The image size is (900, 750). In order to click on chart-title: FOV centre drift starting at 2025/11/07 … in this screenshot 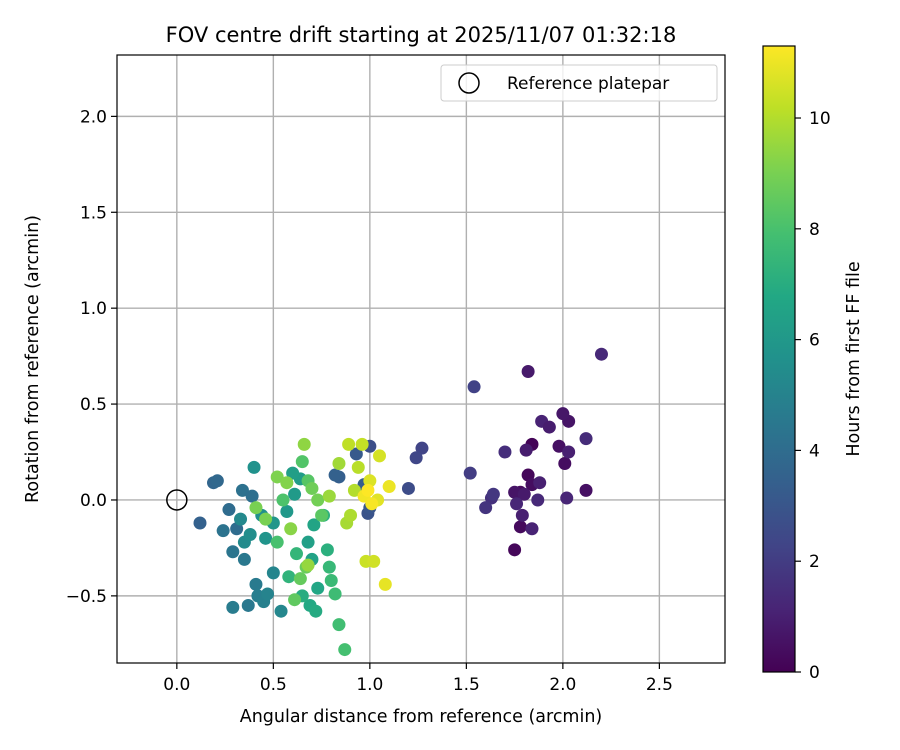, I will do `click(421, 35)`.